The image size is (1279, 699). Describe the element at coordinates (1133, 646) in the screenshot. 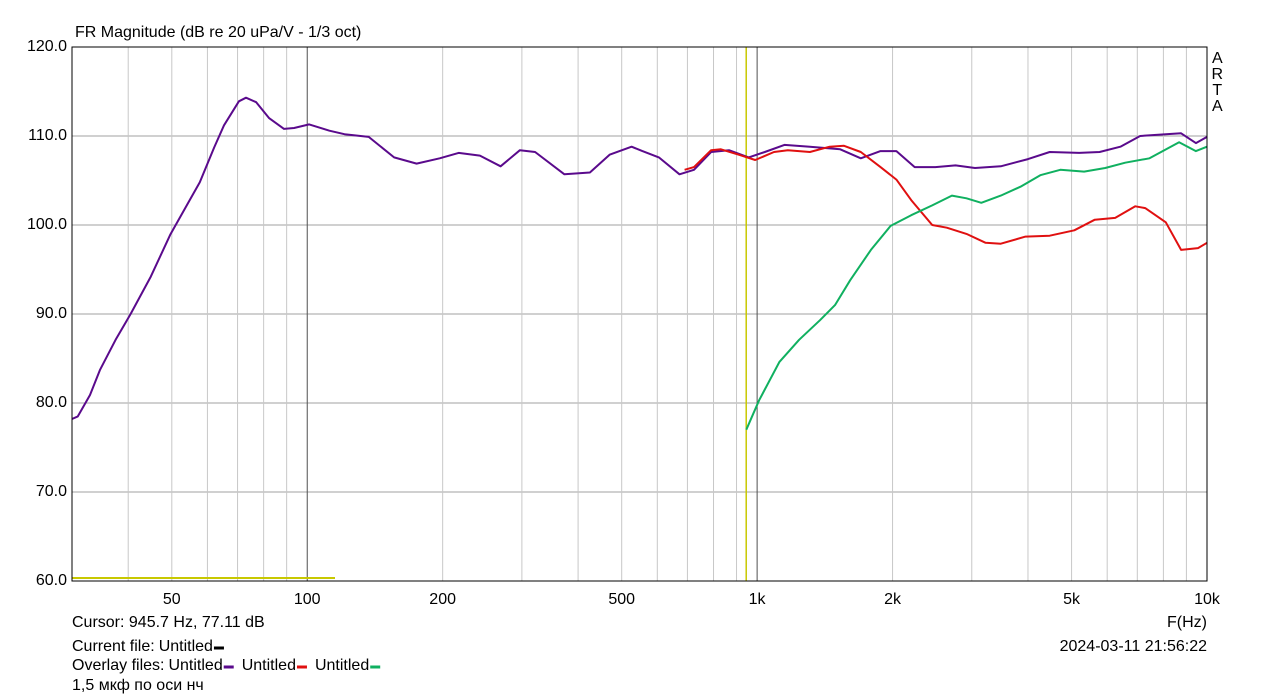

I see `timestamp: 2024-03-11 21:56:22` at that location.